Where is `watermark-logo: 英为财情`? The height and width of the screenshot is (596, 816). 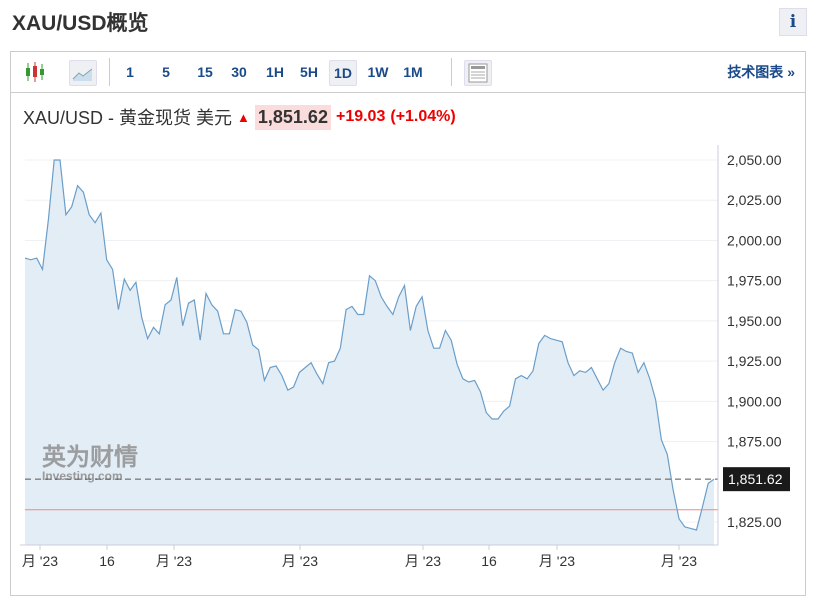 watermark-logo: 英为财情 is located at coordinates (90, 457).